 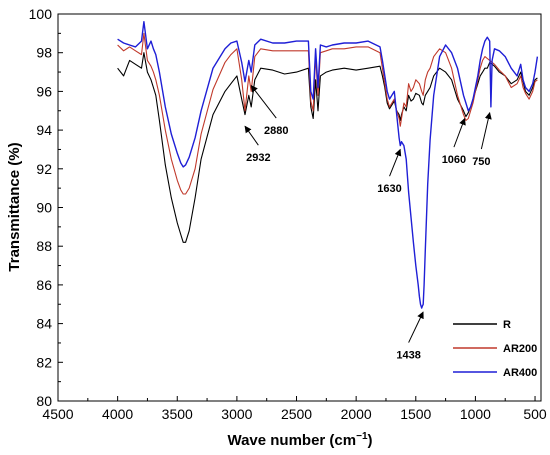 What do you see at coordinates (44, 169) in the screenshot?
I see `y-tick-label: 92` at bounding box center [44, 169].